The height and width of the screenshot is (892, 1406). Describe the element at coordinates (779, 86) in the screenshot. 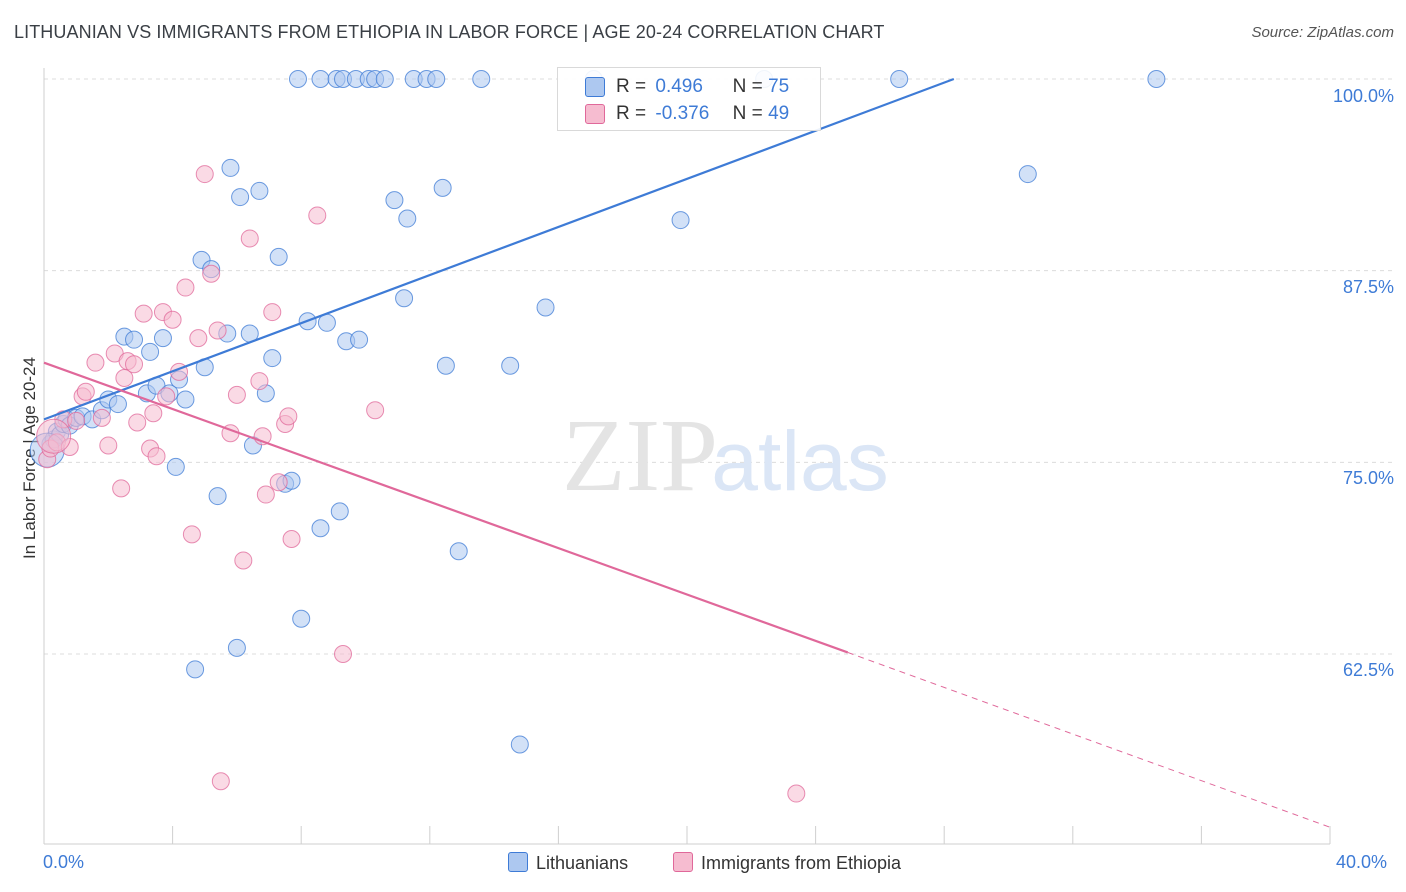

I see `legend-n-value-lithuanians: 75` at that location.